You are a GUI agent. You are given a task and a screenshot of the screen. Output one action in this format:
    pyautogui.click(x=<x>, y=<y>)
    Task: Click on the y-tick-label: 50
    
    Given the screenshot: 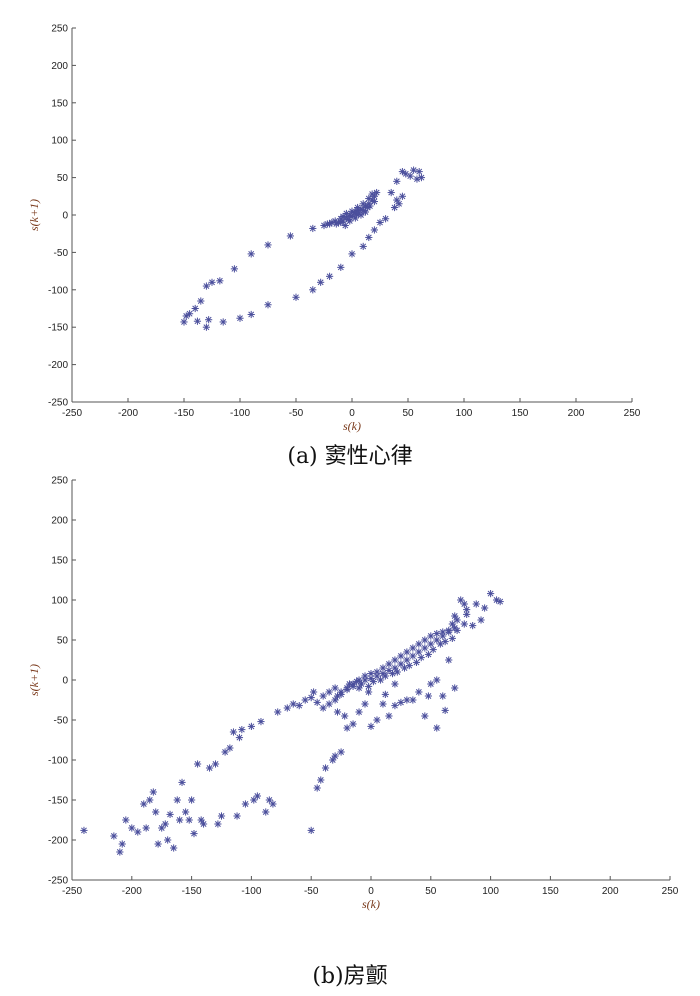 What is the action you would take?
    pyautogui.click(x=63, y=641)
    